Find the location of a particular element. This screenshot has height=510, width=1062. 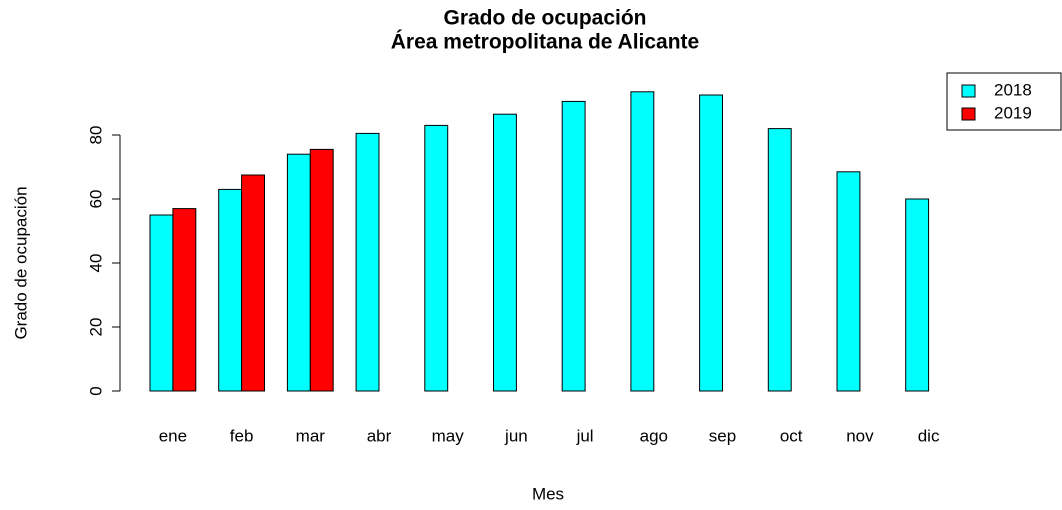

x-tick-label: dic is located at coordinates (929, 435).